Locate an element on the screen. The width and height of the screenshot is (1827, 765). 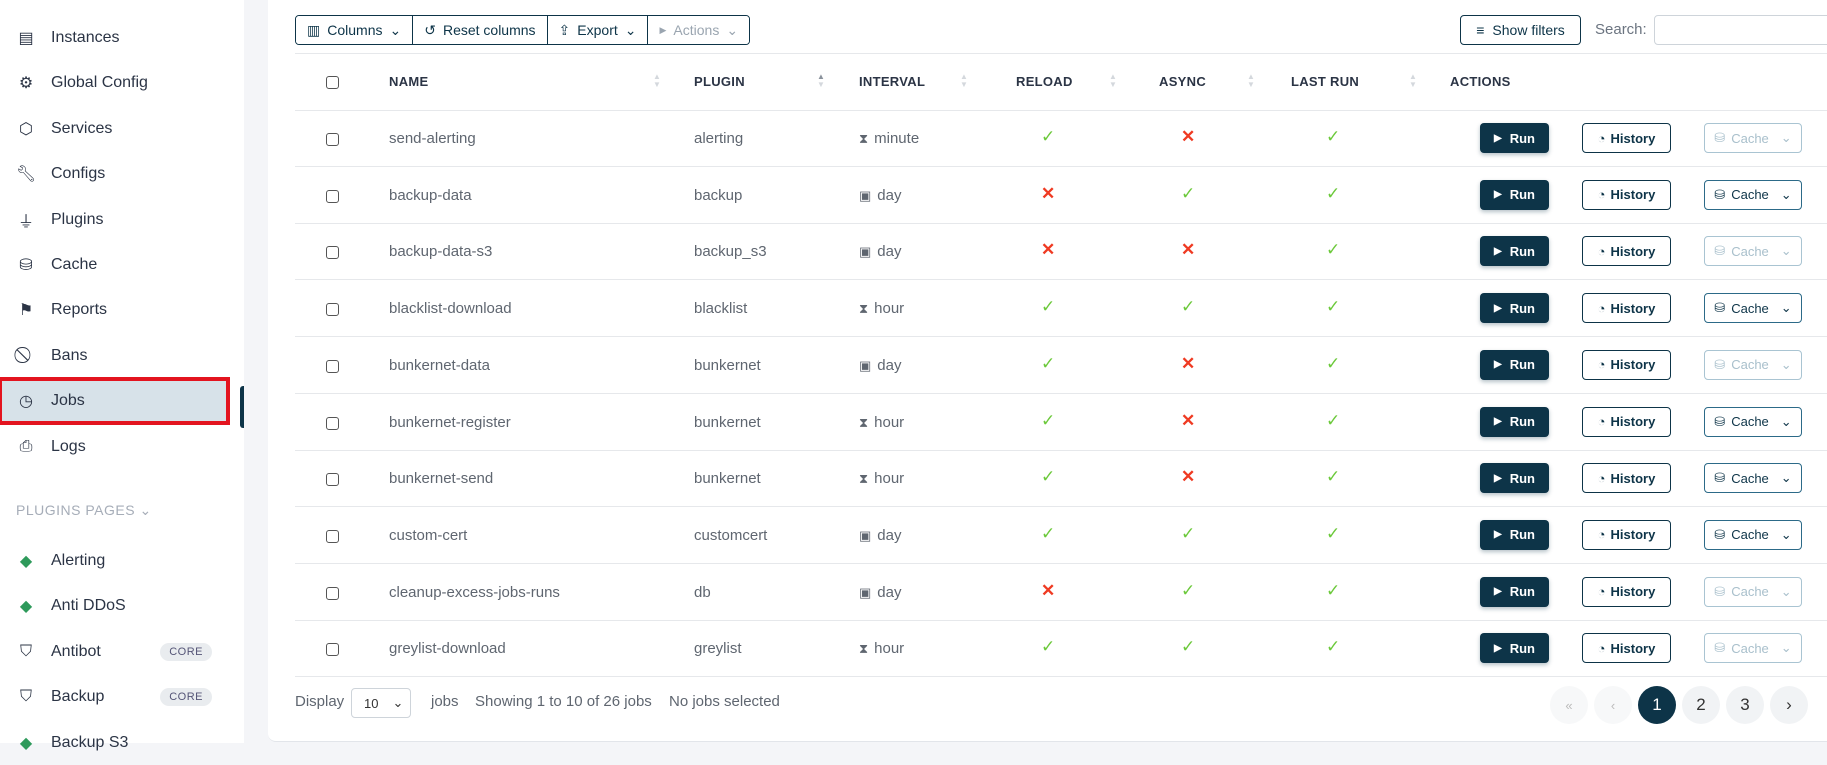
column-header-name: NAME is located at coordinates (409, 81).